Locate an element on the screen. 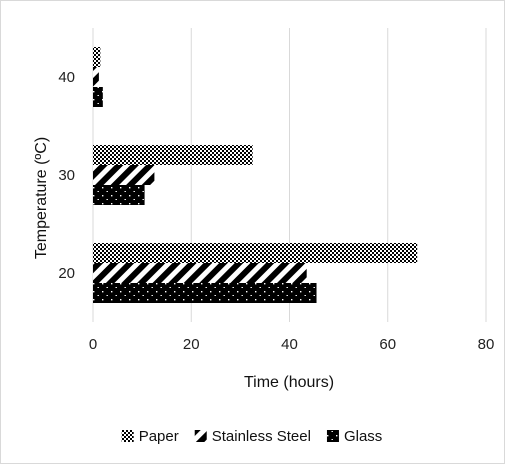 The image size is (505, 464). legend: Paper Stainless Steel Glass is located at coordinates (251, 436).